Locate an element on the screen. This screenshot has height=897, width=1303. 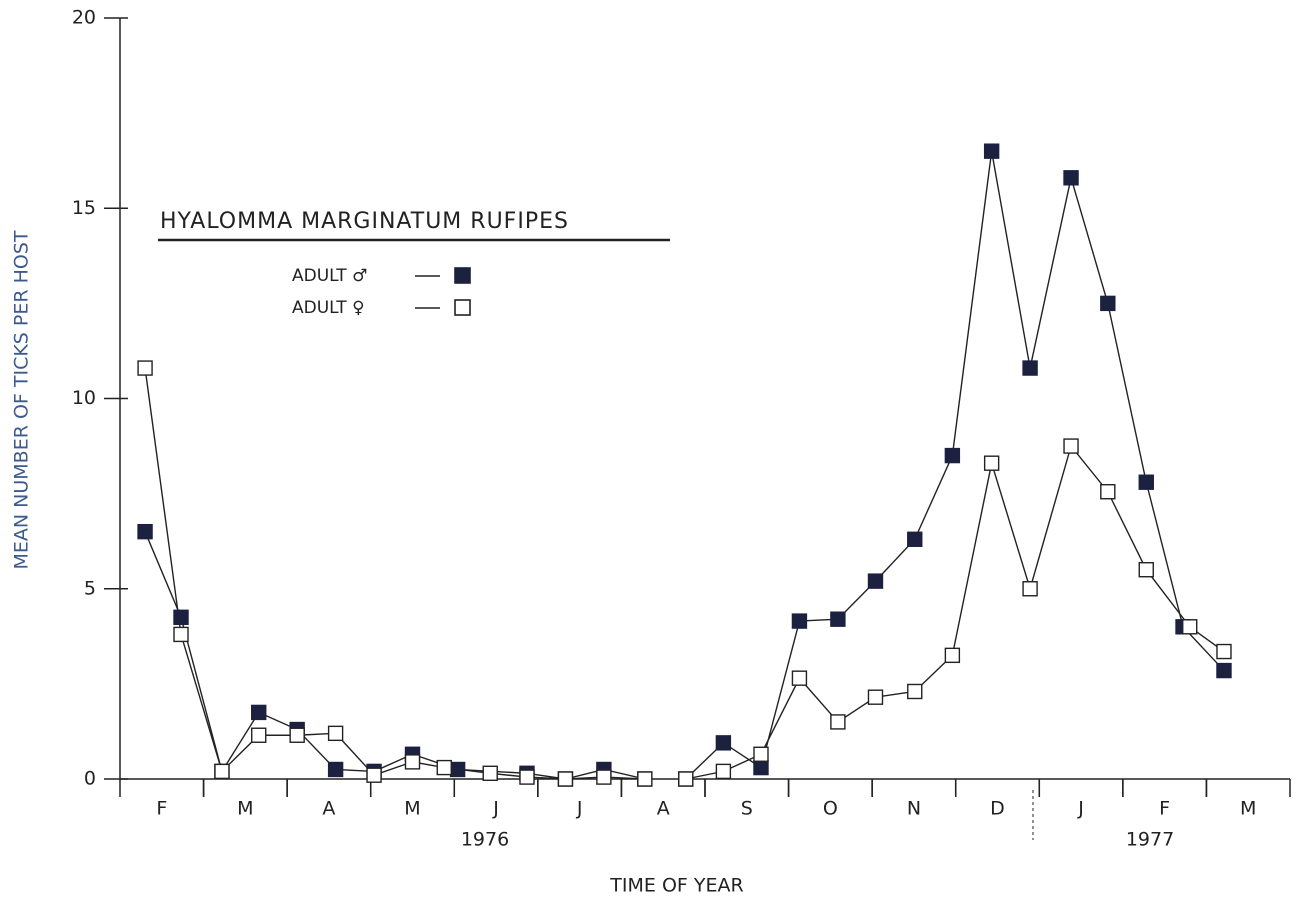
y-tick-label: 10 is located at coordinates (84, 398).